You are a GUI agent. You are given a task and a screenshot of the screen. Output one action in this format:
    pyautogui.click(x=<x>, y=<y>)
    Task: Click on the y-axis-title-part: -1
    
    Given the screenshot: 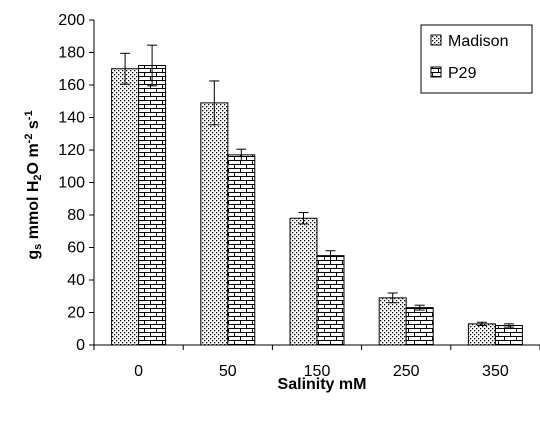 What is the action you would take?
    pyautogui.click(x=29, y=115)
    